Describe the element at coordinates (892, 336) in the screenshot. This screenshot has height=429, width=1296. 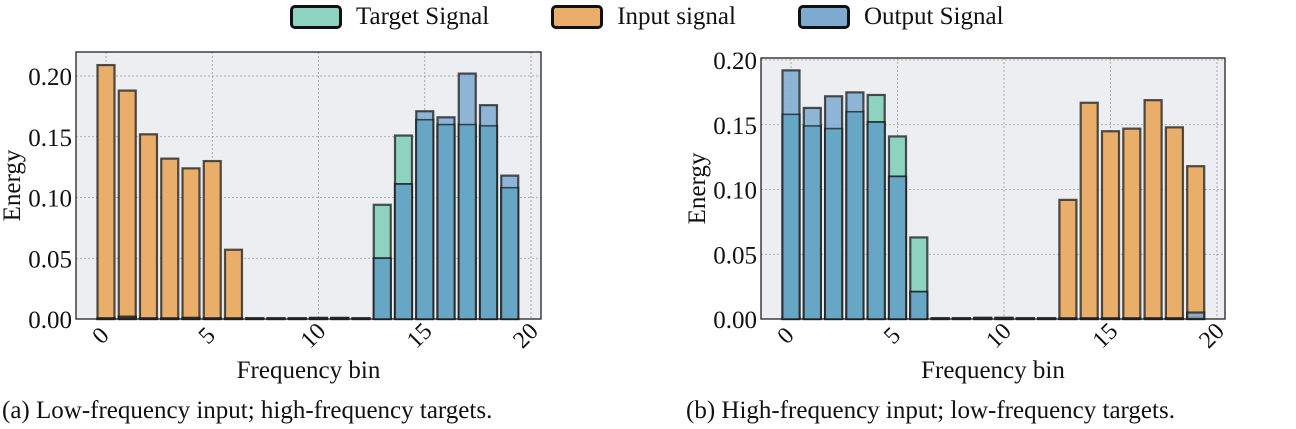
I see `x-tick-label: 5` at that location.